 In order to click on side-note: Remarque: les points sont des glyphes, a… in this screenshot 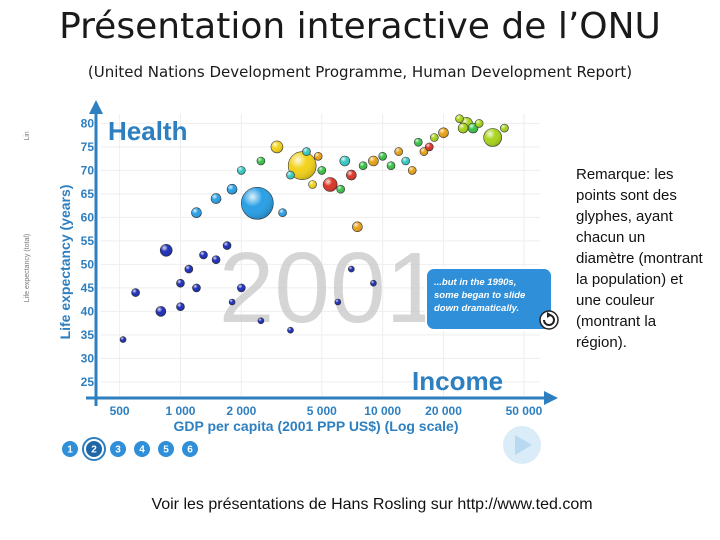, I will do `click(639, 258)`.